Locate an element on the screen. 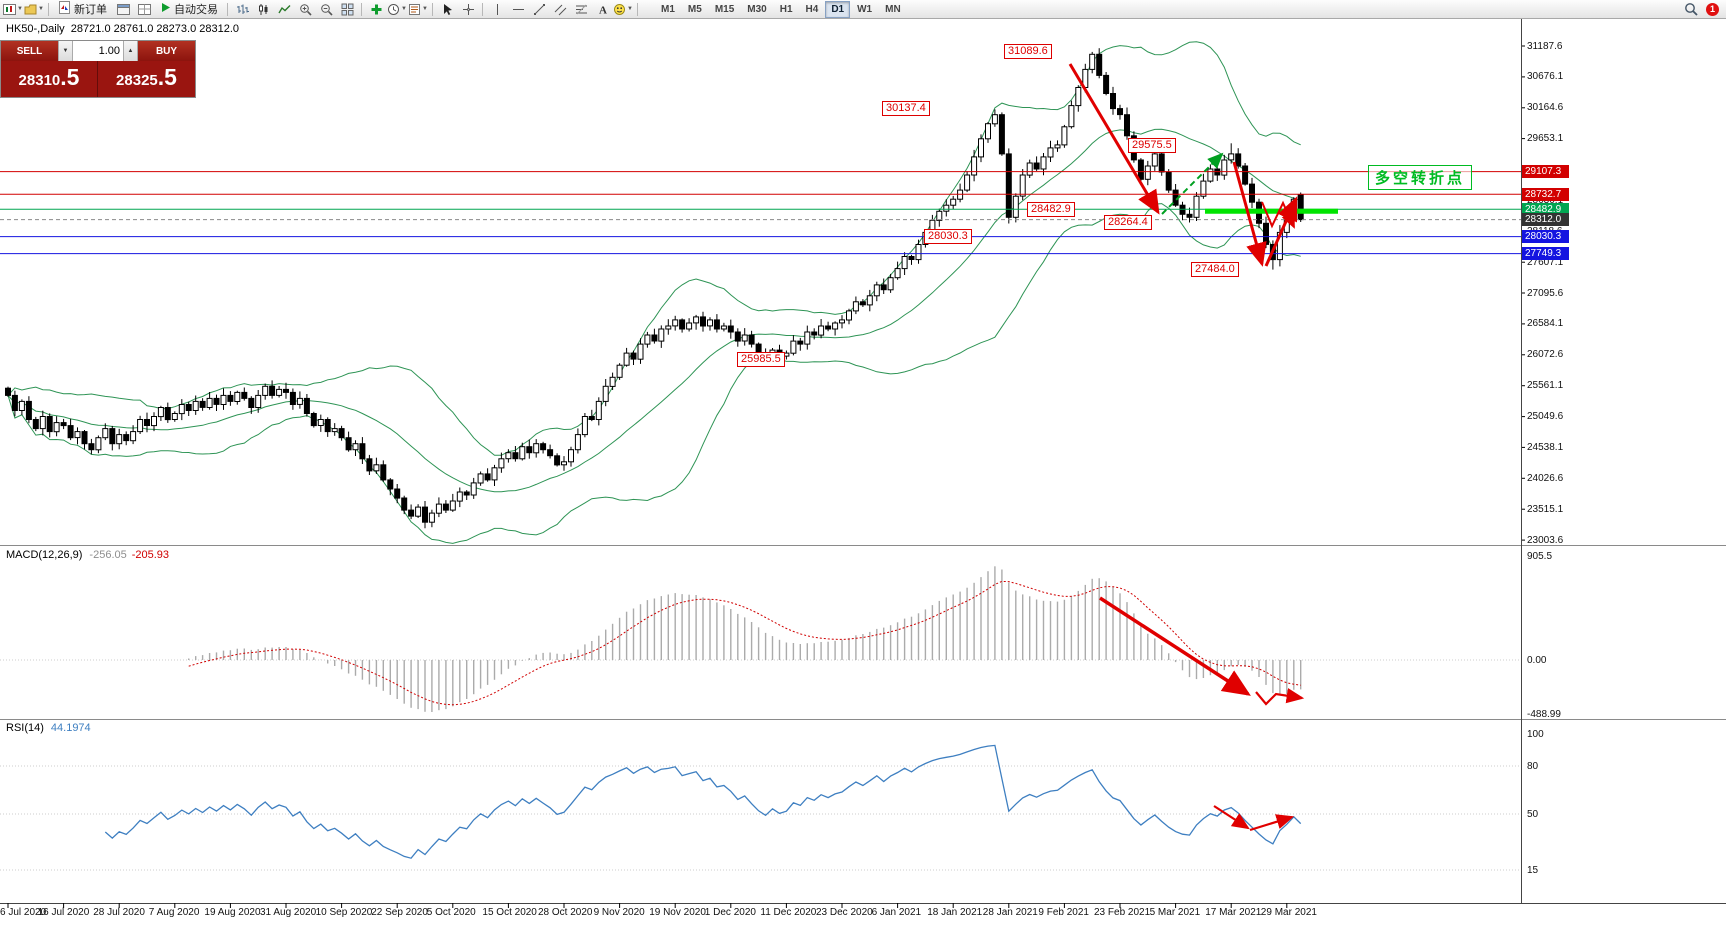  timeframe-m5: M5 is located at coordinates (694, 9).